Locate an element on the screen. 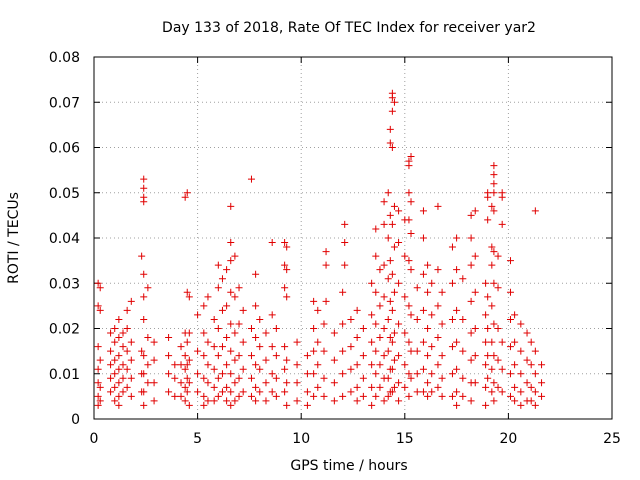 The image size is (640, 480). y-tick-label: 0.06 is located at coordinates (64, 149).